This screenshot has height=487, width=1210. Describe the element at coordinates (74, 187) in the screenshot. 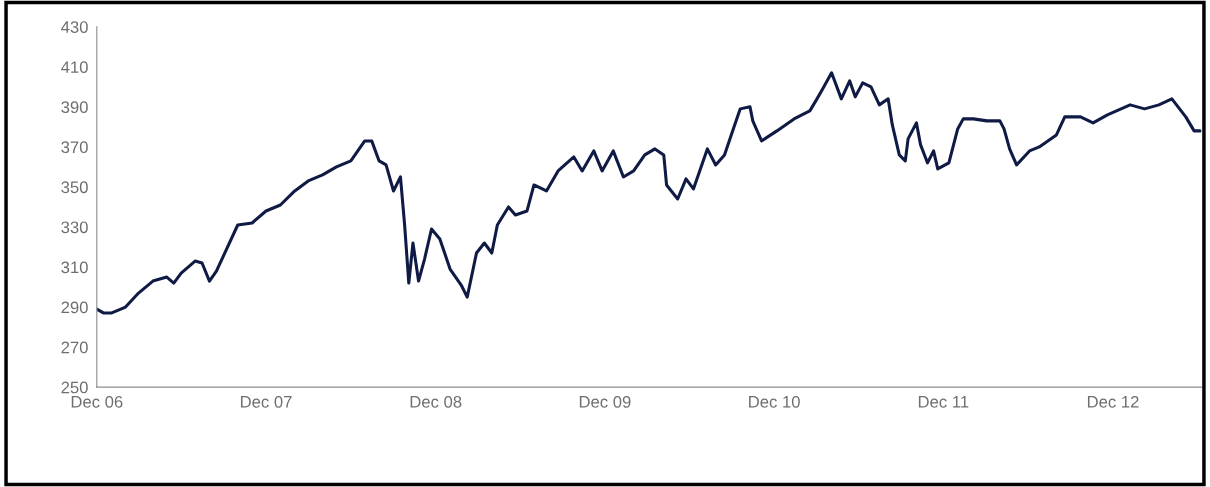

I see `y-tick-label: 350` at that location.